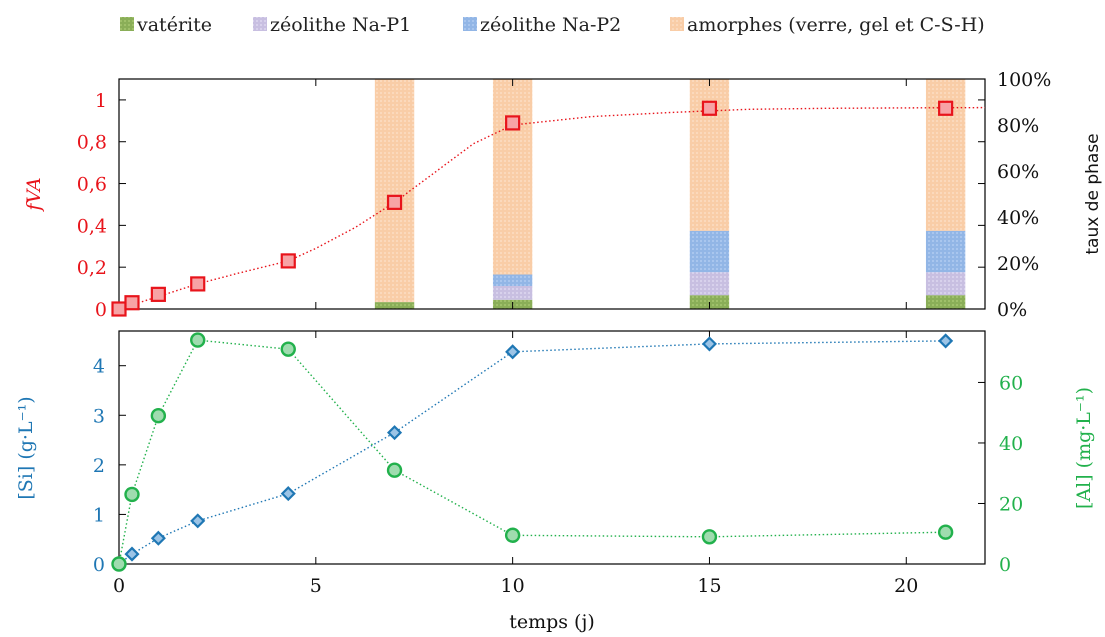  I want to click on tick-label: 0,8, so click(92, 143).